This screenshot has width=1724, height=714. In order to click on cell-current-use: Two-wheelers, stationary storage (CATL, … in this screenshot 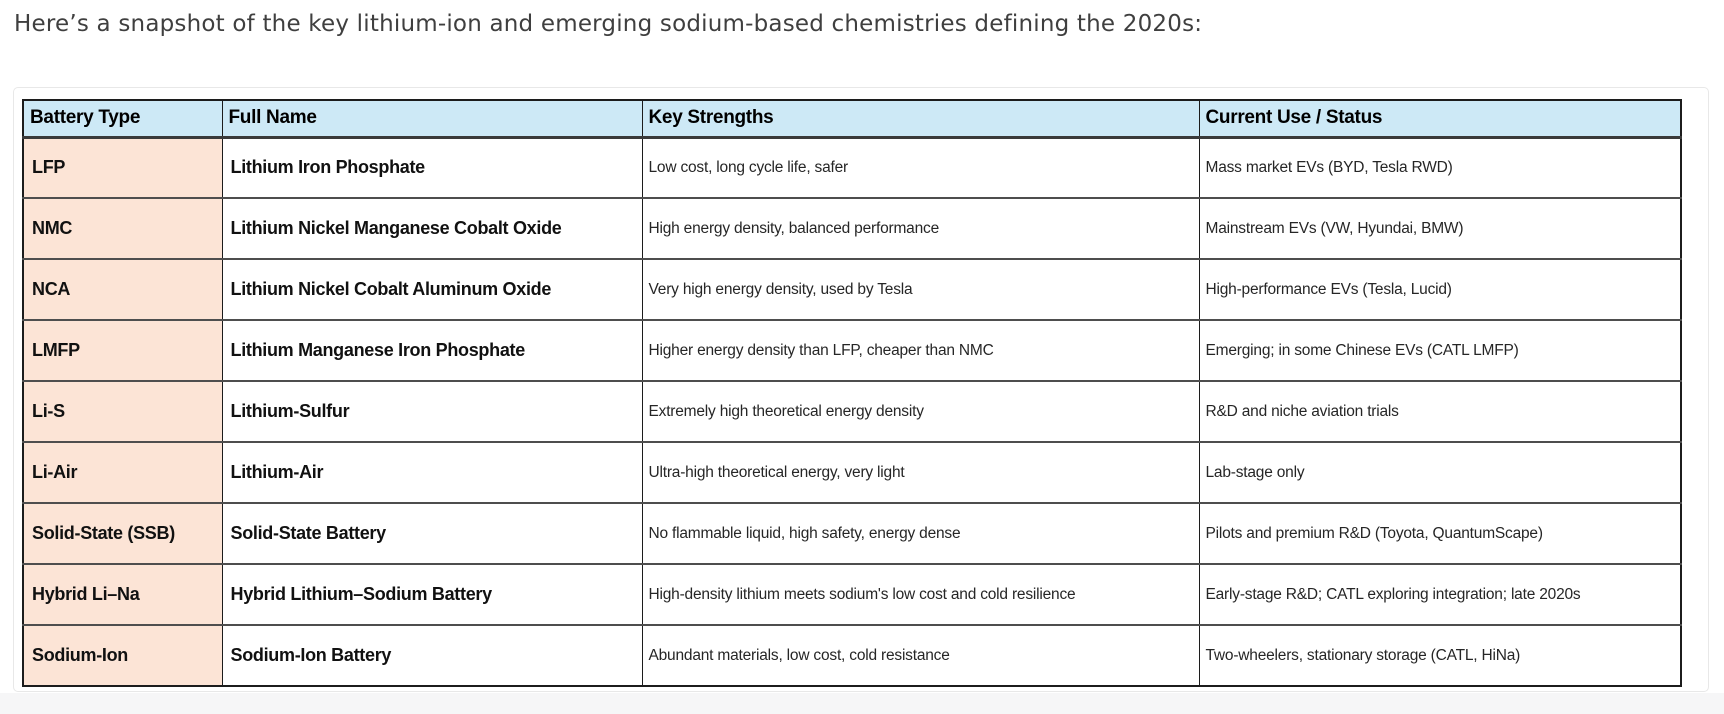, I will do `click(1439, 655)`.